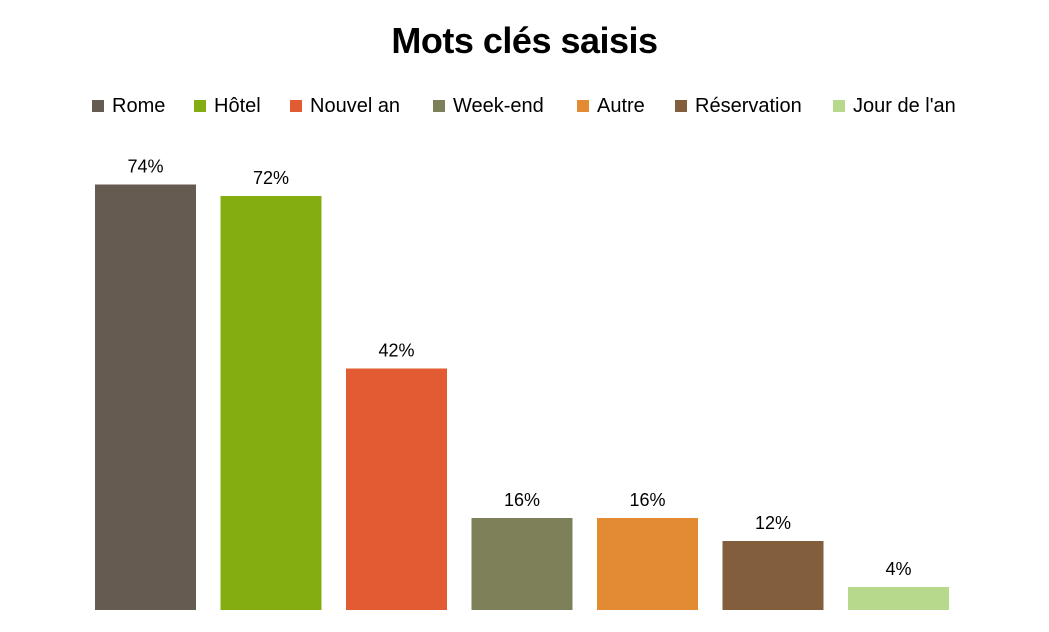  Describe the element at coordinates (139, 105) in the screenshot. I see `legend-label: Rome` at that location.